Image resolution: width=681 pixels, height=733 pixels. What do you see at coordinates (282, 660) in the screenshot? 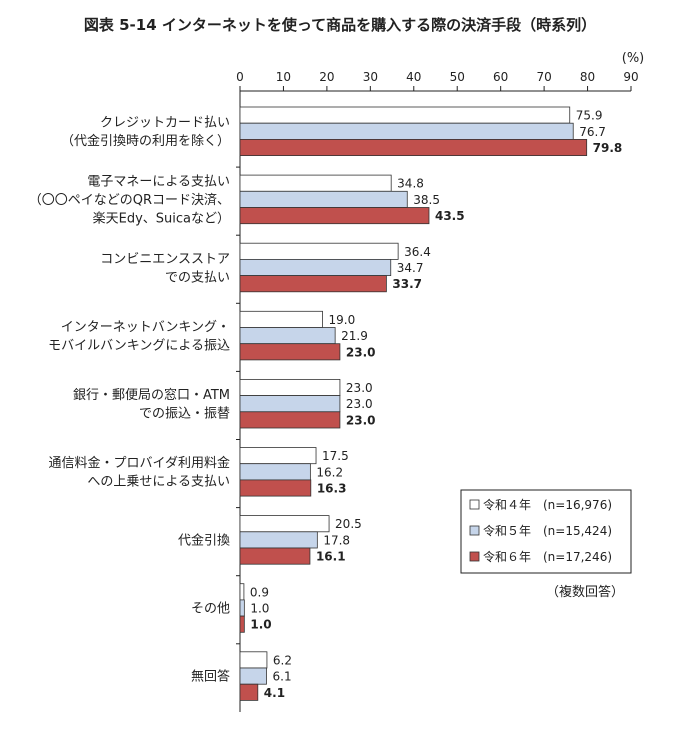
I see `value-label: 6.2` at bounding box center [282, 660].